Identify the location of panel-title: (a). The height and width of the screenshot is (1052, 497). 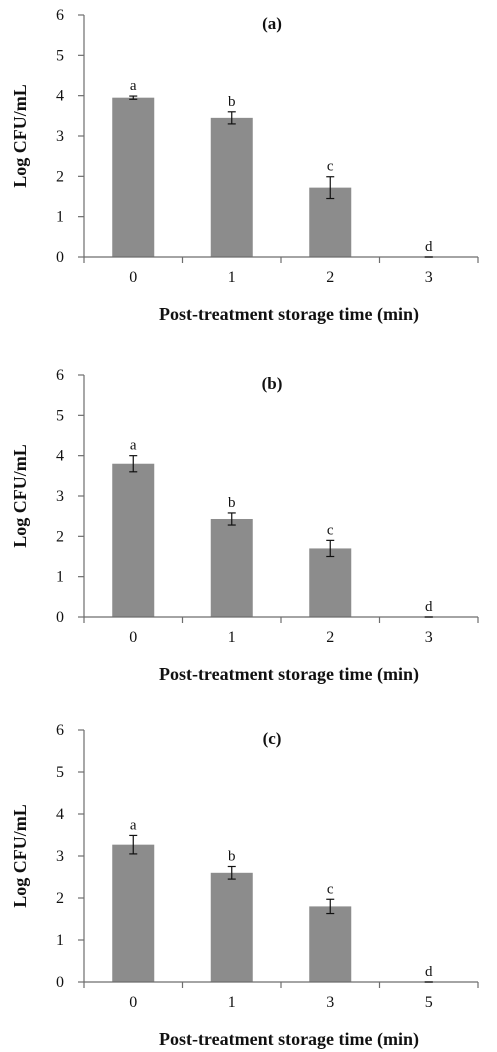
(272, 23).